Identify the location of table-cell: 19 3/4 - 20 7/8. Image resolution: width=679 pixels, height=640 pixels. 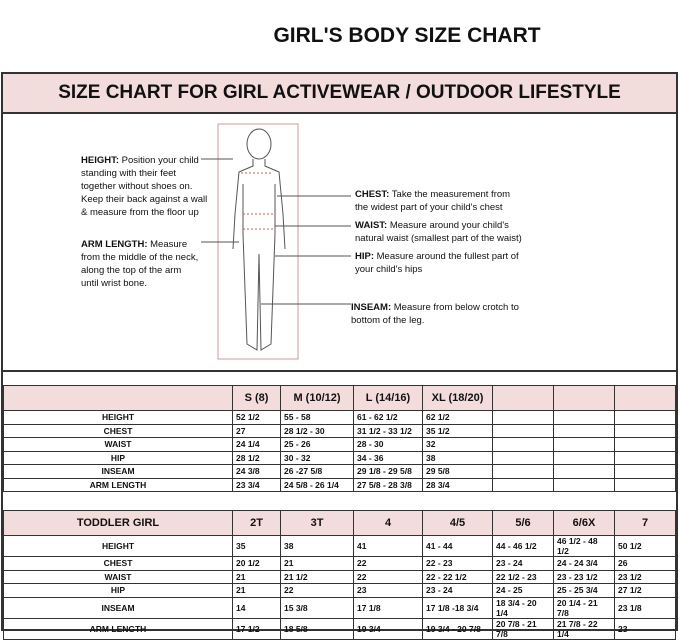
(457, 628).